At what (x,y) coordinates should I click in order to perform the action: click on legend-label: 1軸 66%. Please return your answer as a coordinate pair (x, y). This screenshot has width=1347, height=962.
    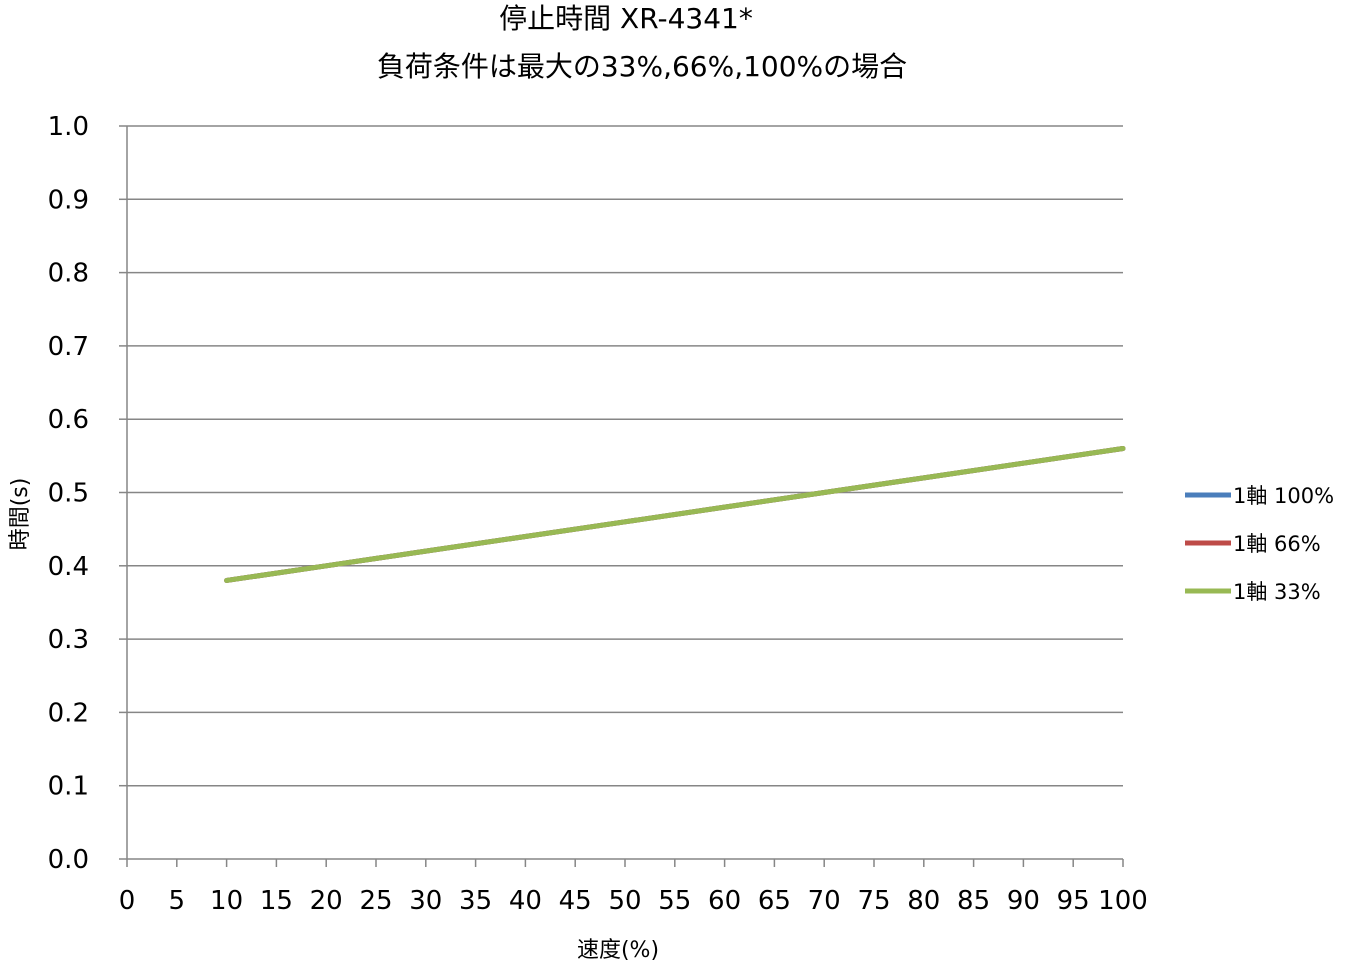
    Looking at the image, I should click on (1277, 544).